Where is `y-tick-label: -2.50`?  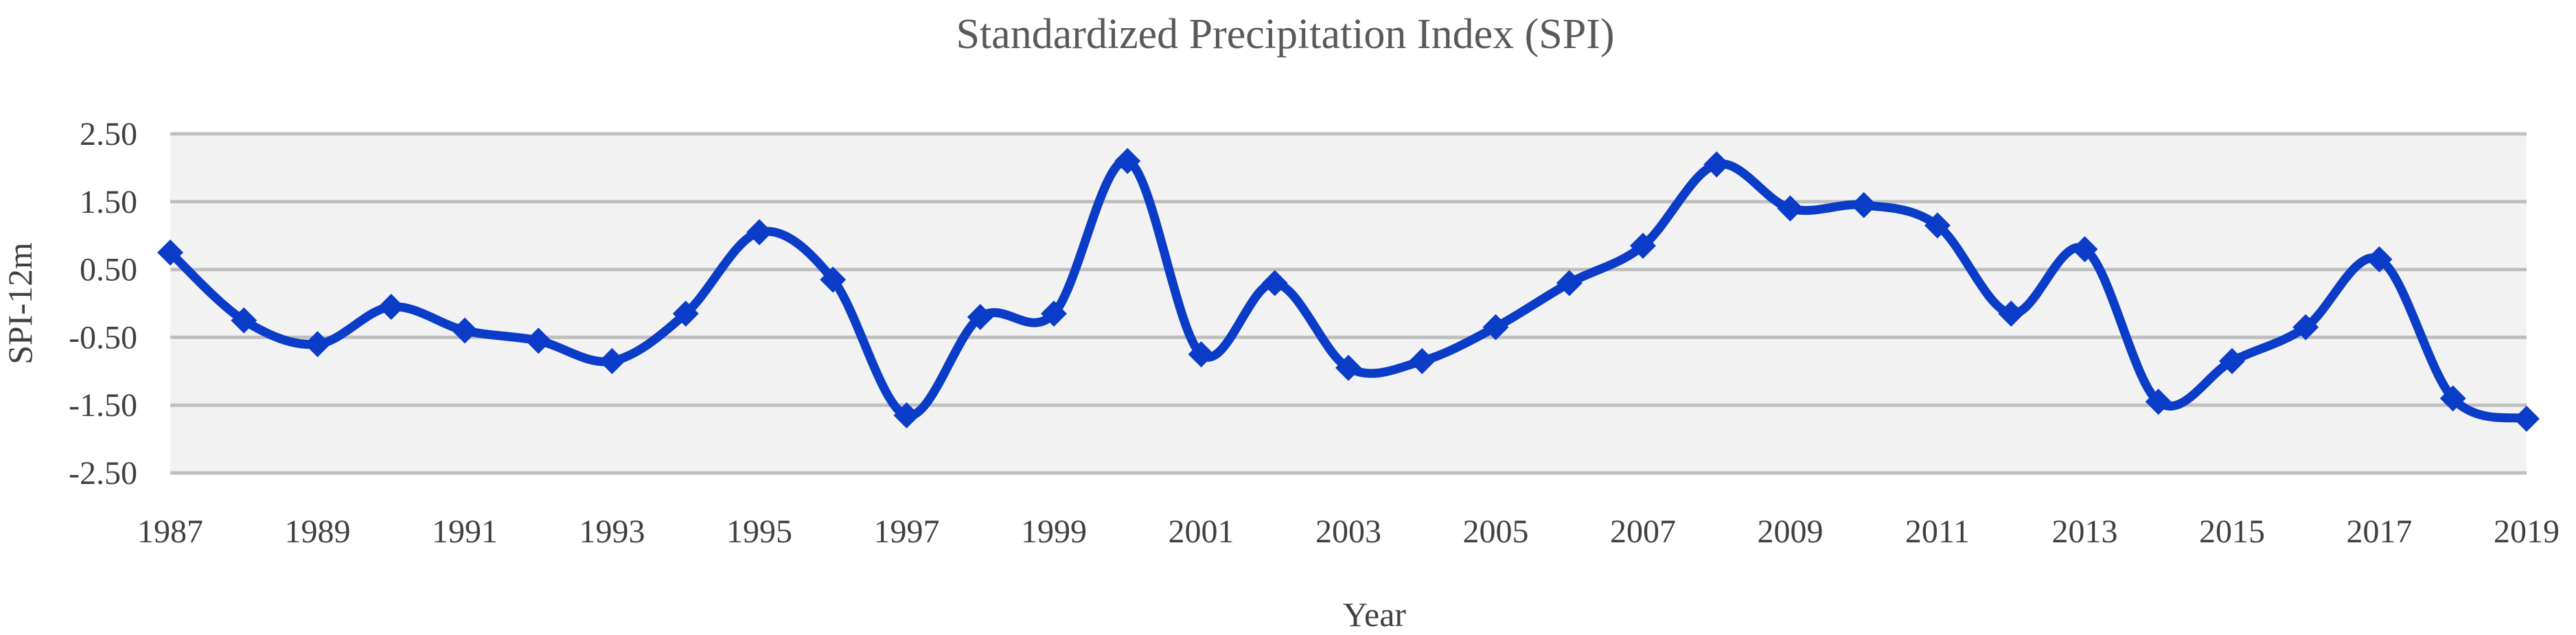 y-tick-label: -2.50 is located at coordinates (103, 473).